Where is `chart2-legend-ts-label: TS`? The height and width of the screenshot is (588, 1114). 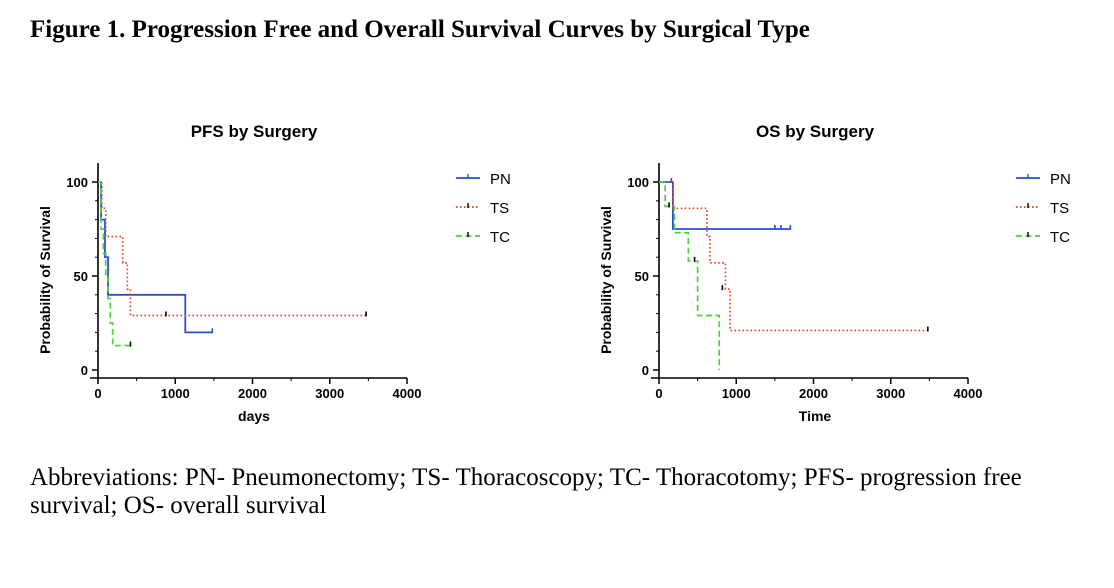
chart2-legend-ts-label: TS is located at coordinates (1059, 208).